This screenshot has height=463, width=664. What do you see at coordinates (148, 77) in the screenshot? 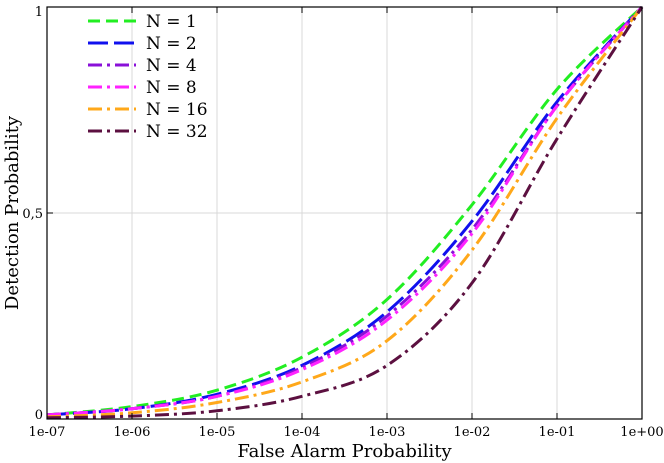
I see `legend: N = 1N = 2N = 4N = 8N = 16N = 32` at bounding box center [148, 77].